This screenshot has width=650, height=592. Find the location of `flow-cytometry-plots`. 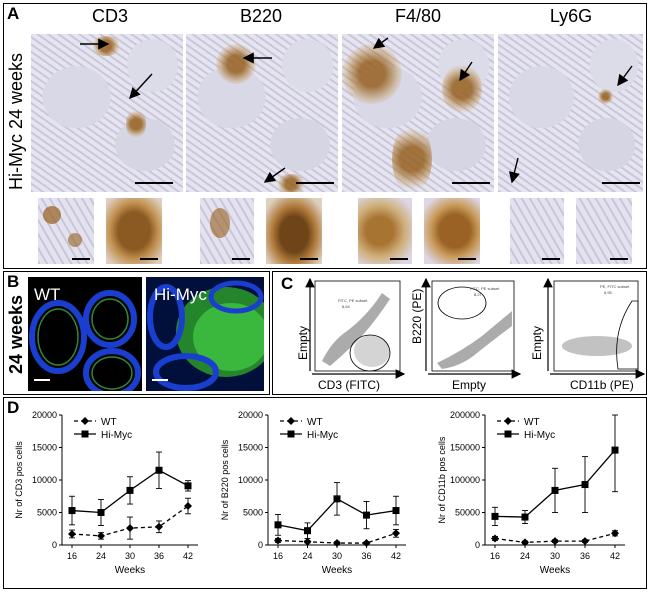

flow-cytometry-plots is located at coordinates (475, 328).